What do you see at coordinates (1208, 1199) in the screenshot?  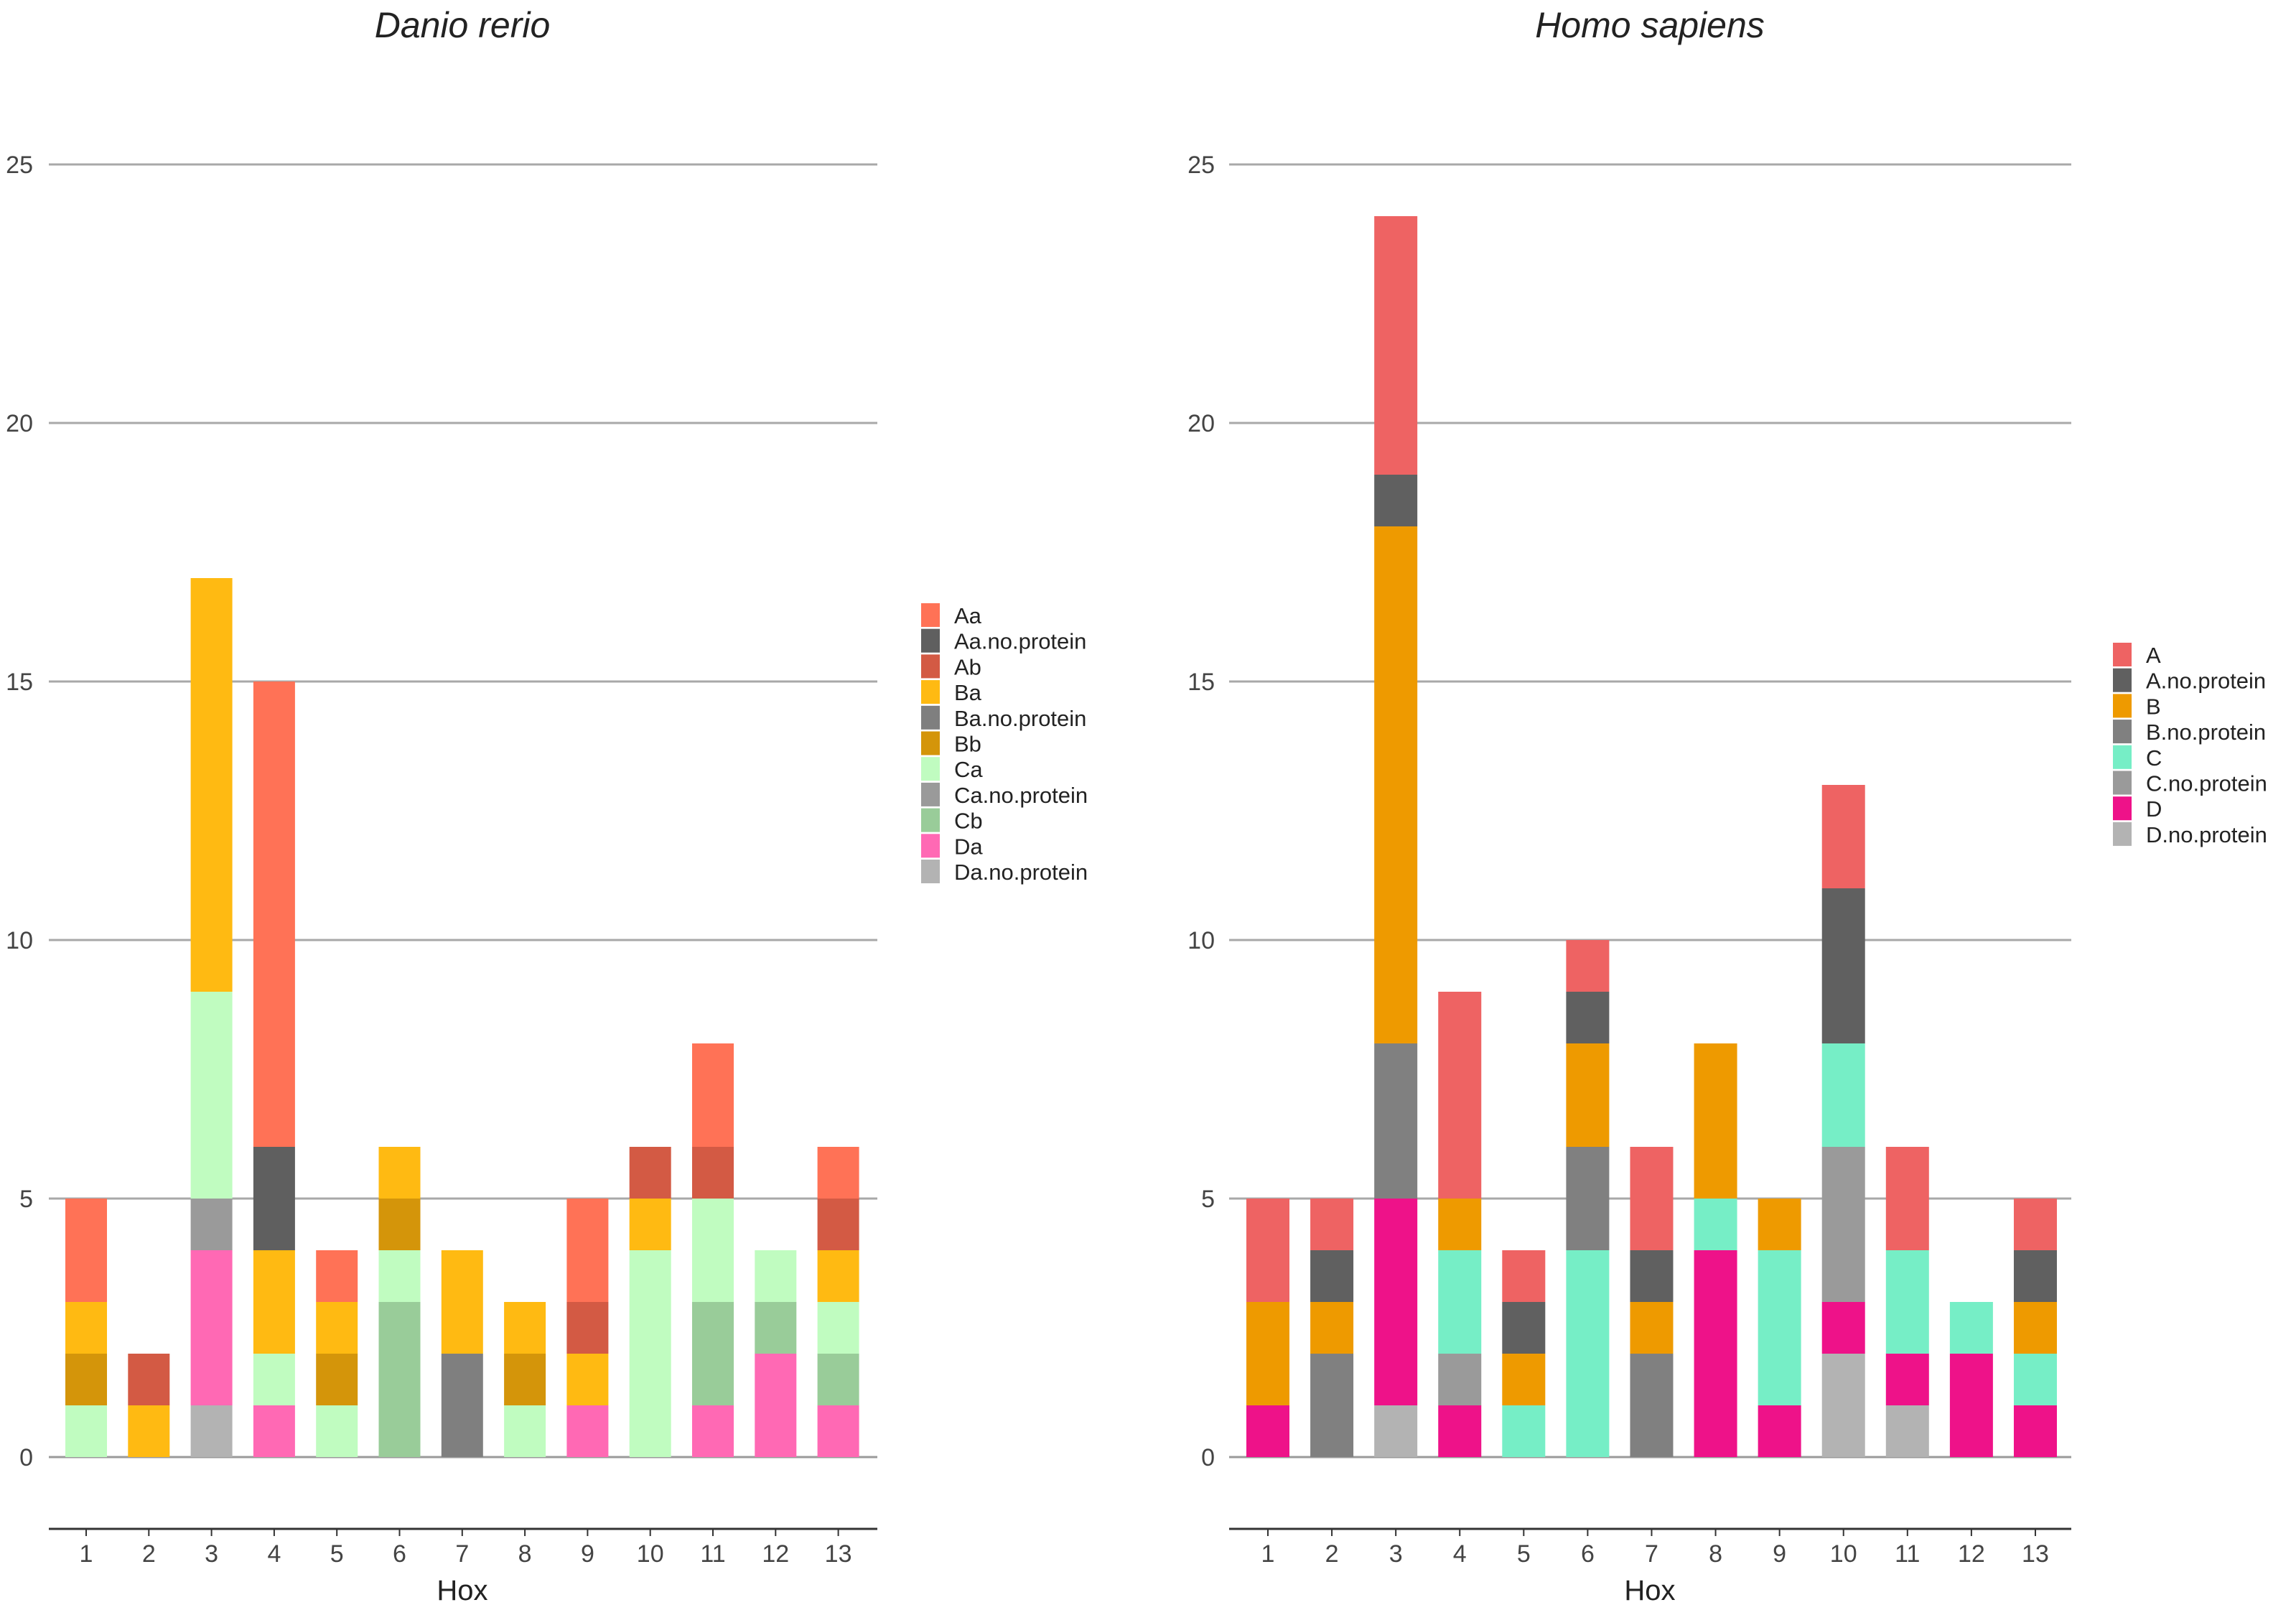 I see `y-tick-label: 5` at bounding box center [1208, 1199].